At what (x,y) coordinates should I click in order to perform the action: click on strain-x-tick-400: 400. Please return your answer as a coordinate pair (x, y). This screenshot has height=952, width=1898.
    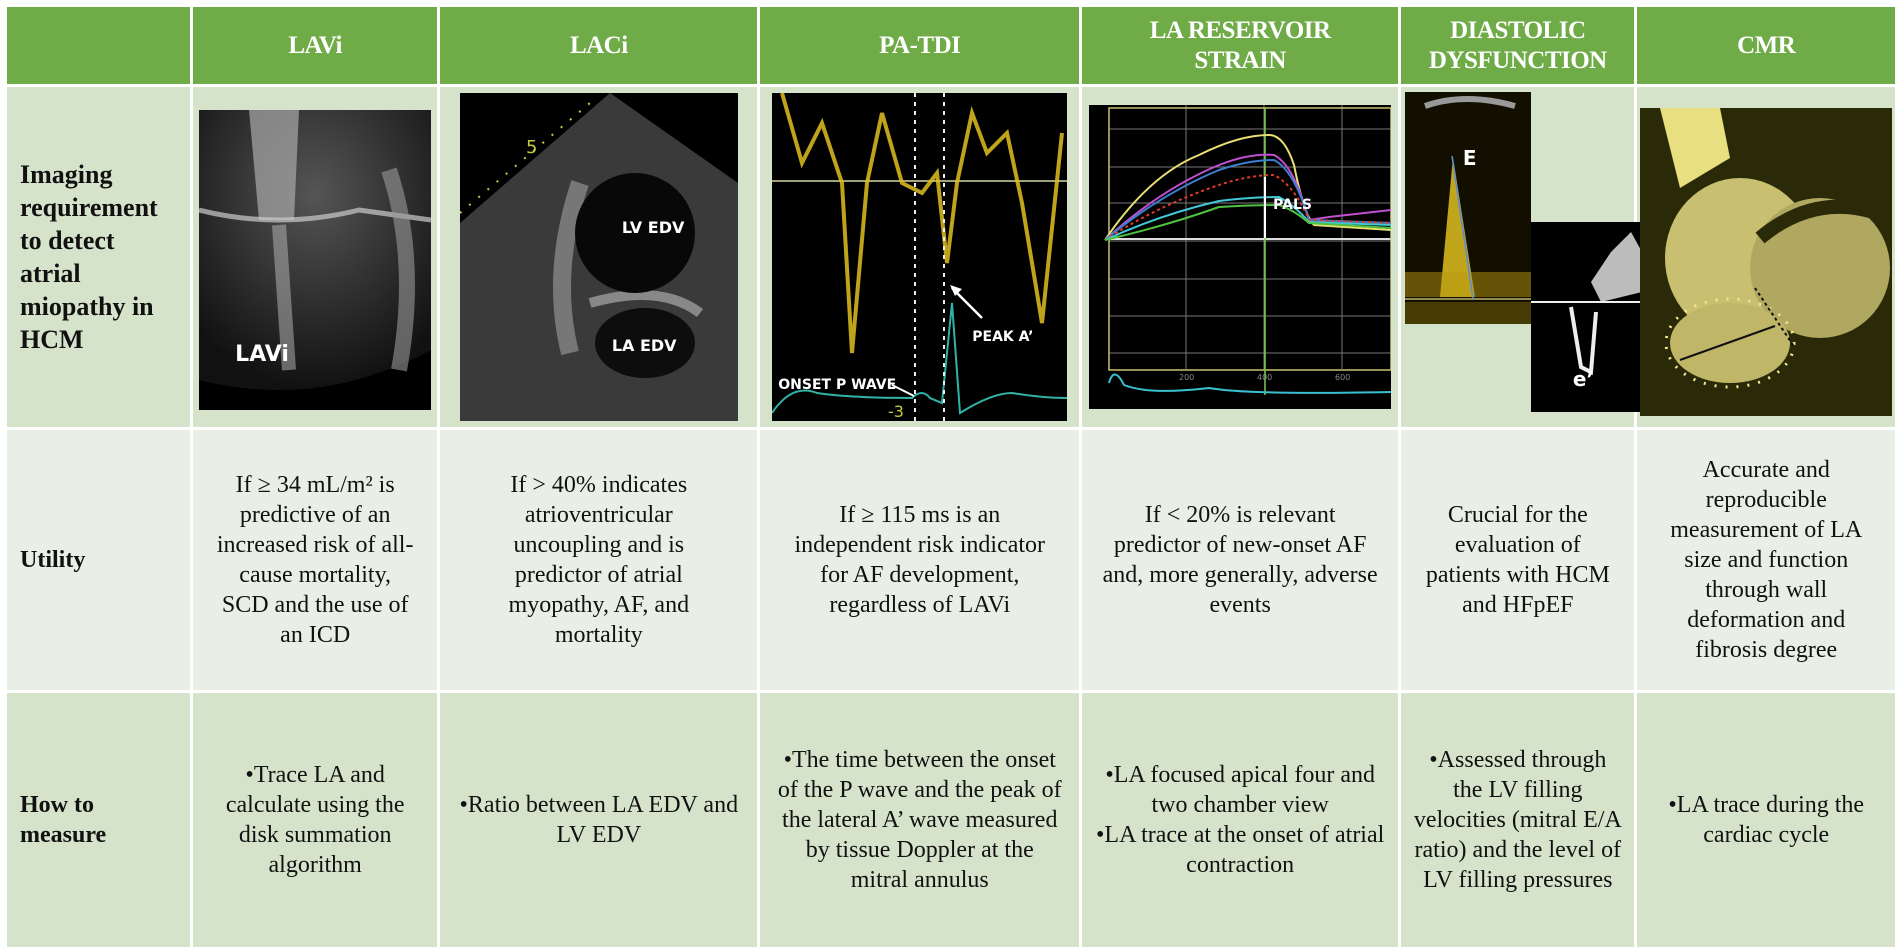
    Looking at the image, I should click on (1264, 377).